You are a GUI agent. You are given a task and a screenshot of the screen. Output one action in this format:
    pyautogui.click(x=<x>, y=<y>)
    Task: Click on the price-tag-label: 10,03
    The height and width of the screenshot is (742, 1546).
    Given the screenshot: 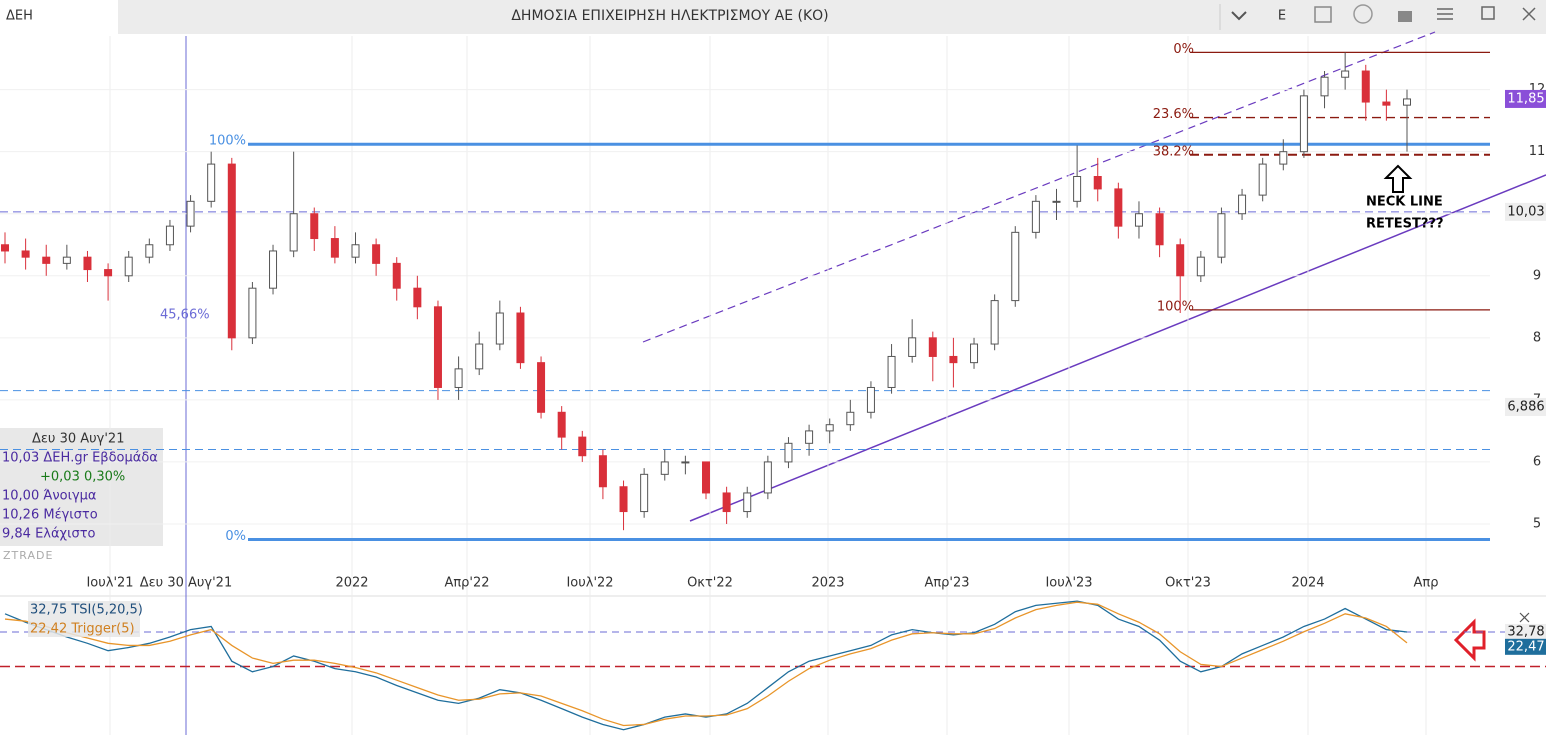 What is the action you would take?
    pyautogui.click(x=1525, y=211)
    